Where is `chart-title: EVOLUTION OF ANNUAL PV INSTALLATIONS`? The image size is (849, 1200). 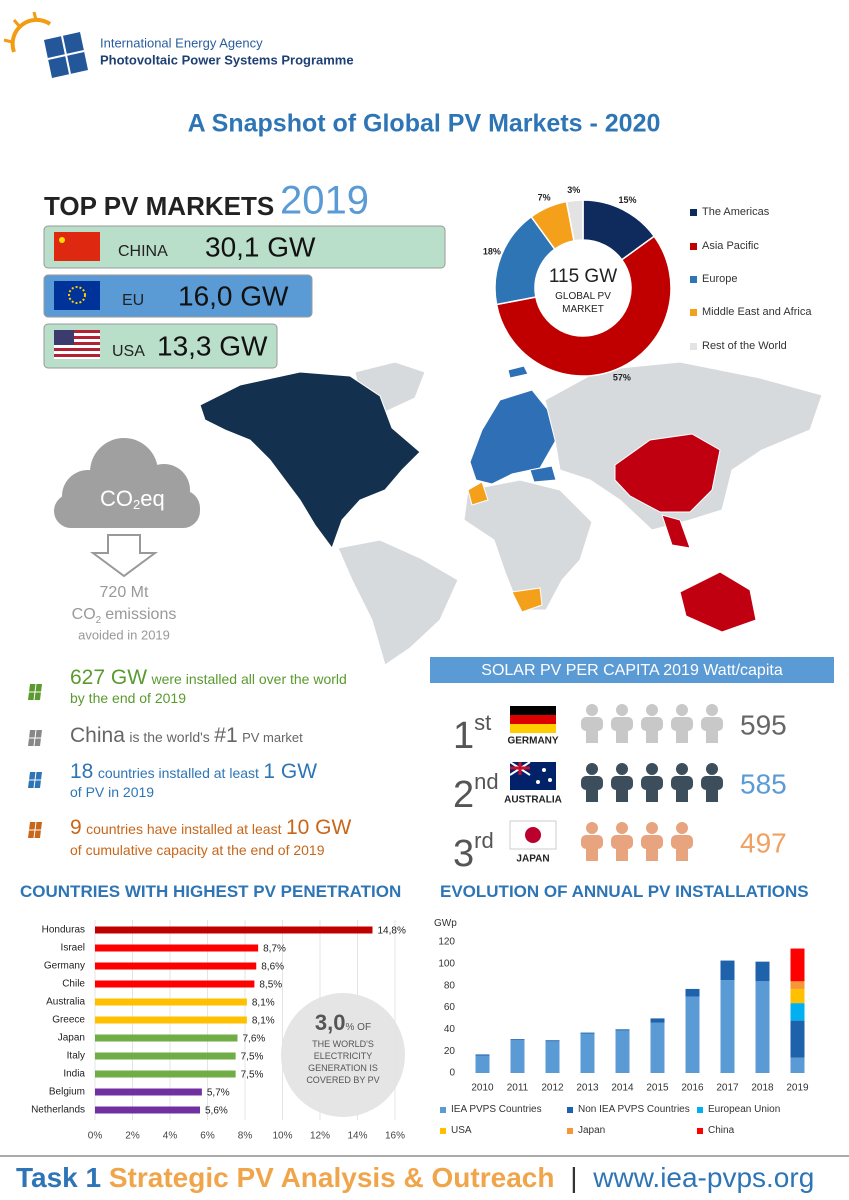 chart-title: EVOLUTION OF ANNUAL PV INSTALLATIONS is located at coordinates (624, 891).